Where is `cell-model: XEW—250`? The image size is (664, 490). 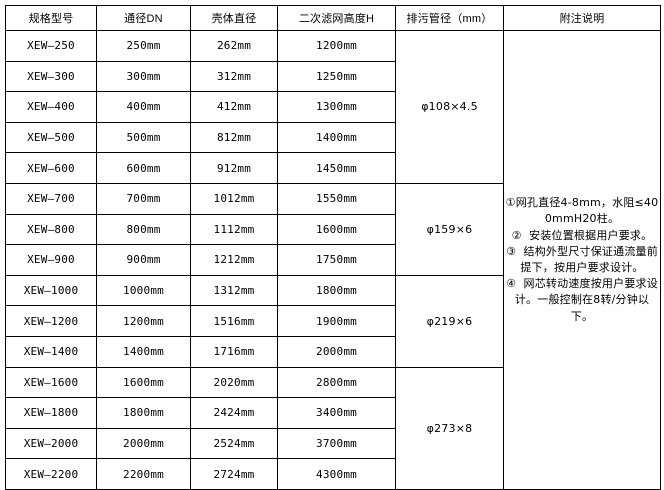
cell-model: XEW—250 is located at coordinates (51, 46).